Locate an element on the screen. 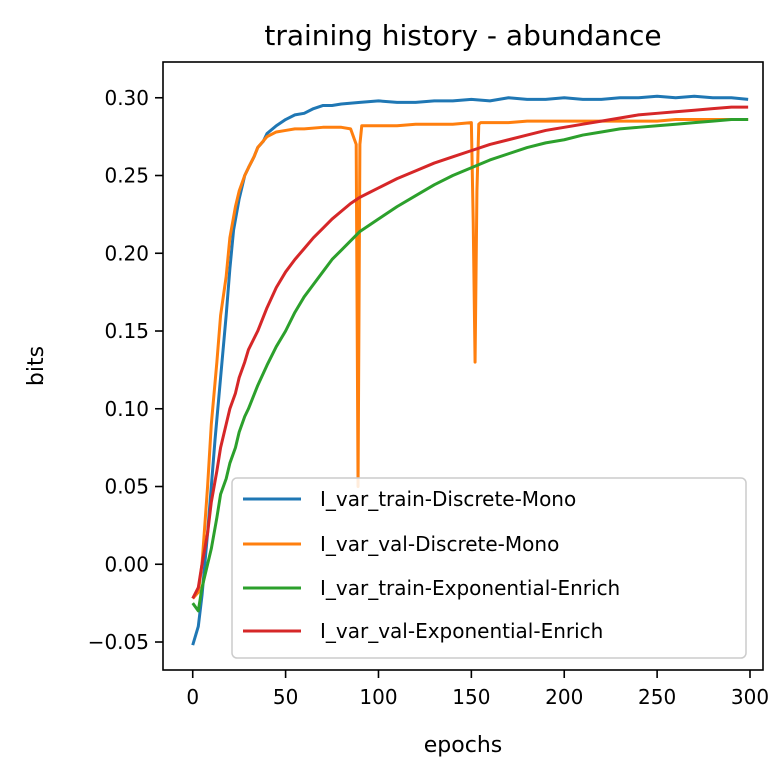  legend-label: I_var_train-Discrete-Mono is located at coordinates (448, 499).